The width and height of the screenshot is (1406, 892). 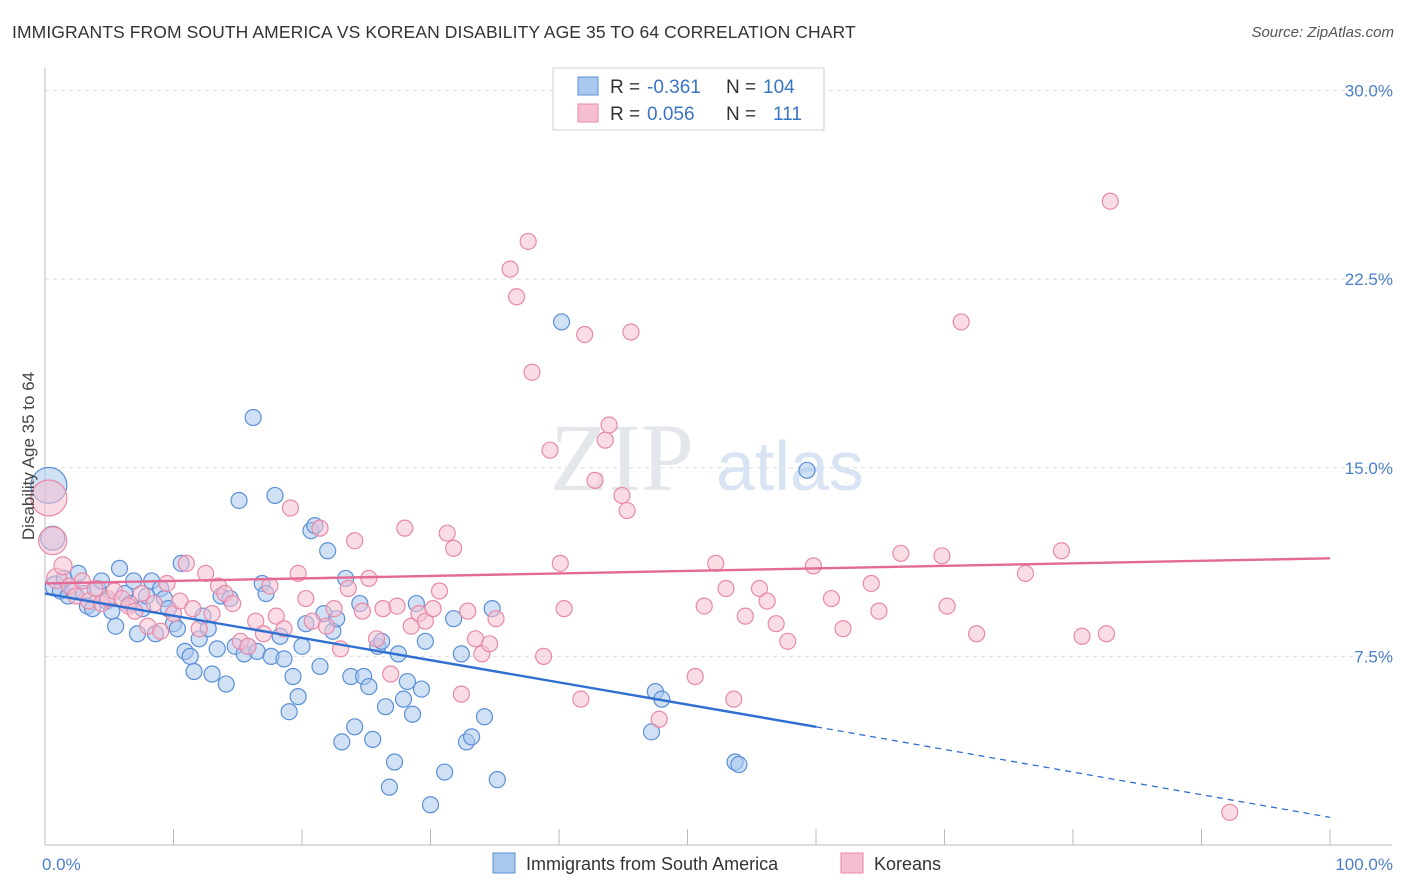 What do you see at coordinates (907, 864) in the screenshot?
I see `series-legend-label-pink: Koreans` at bounding box center [907, 864].